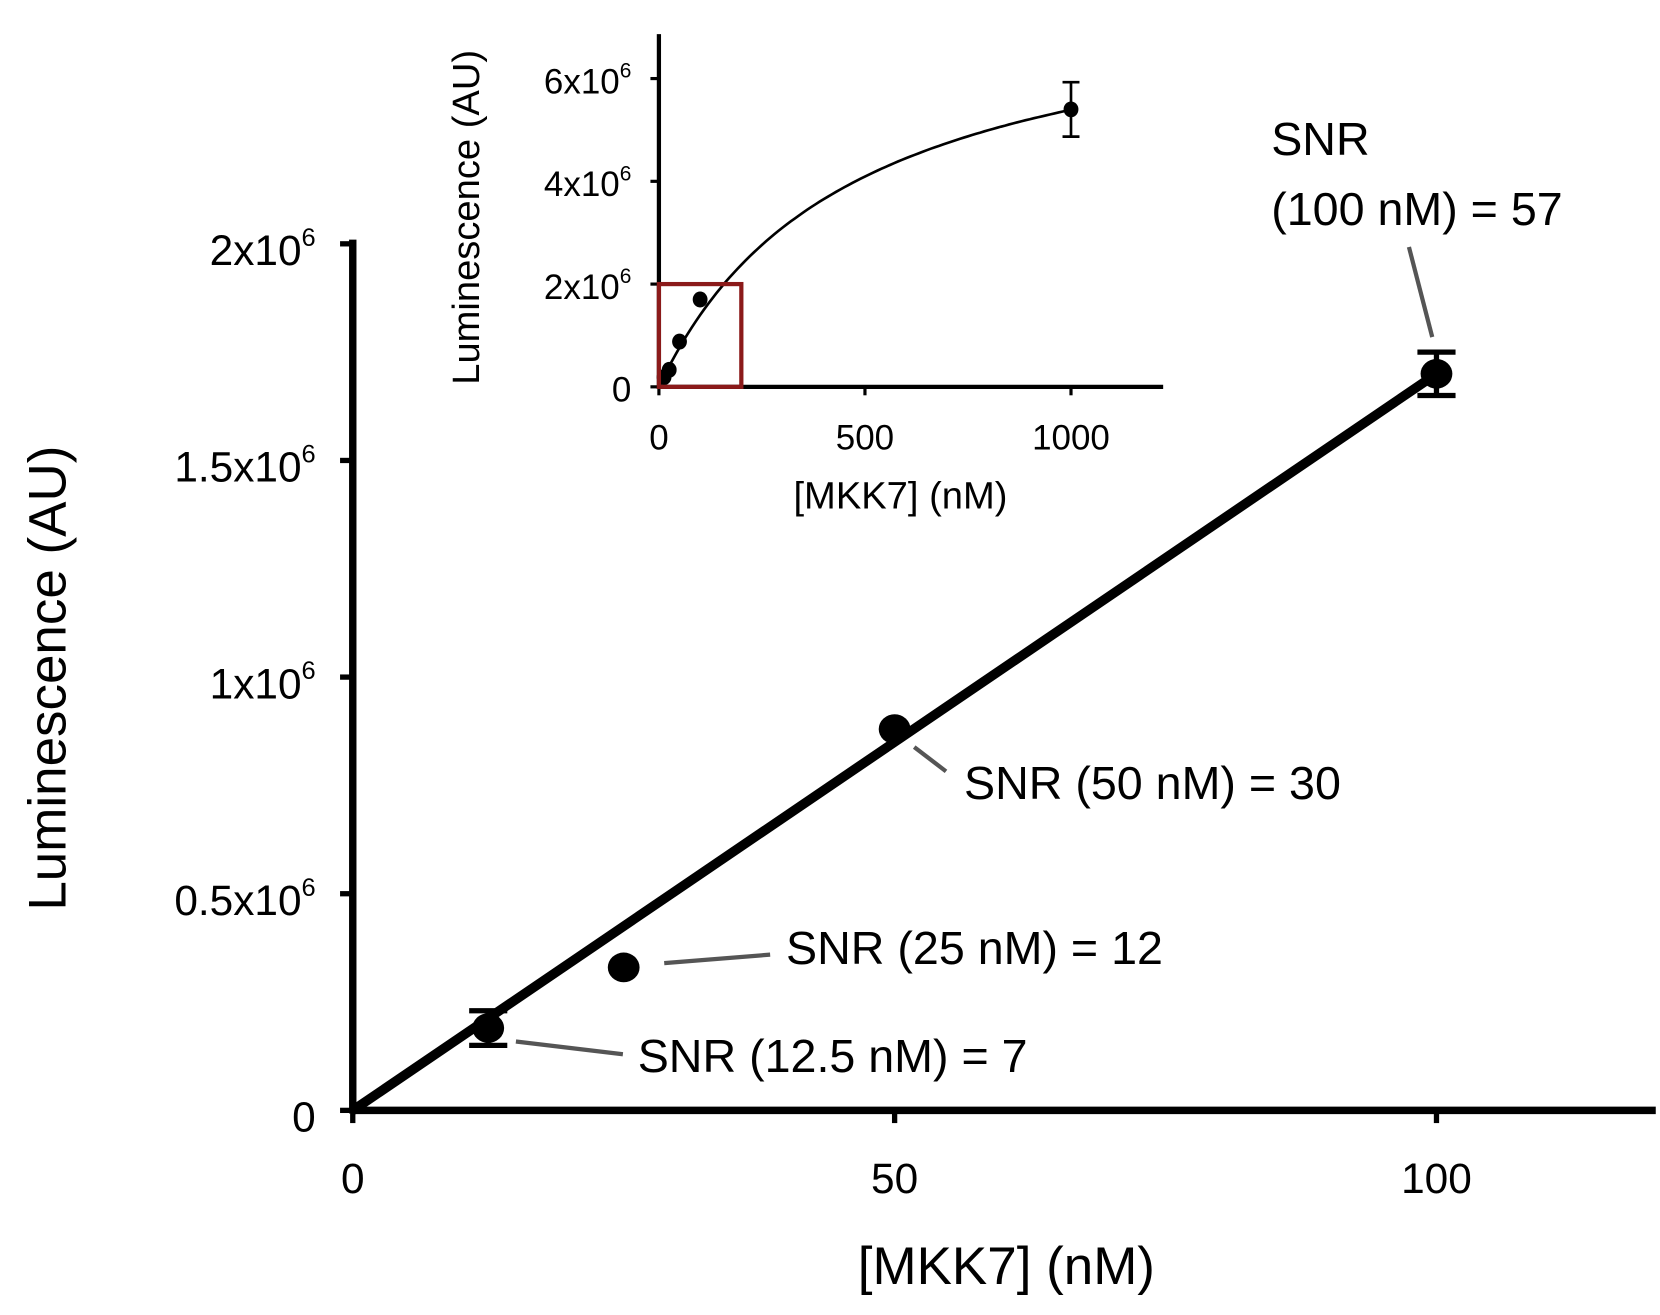  Describe the element at coordinates (466, 217) in the screenshot. I see `inset-y-axis-title: Luminescence (AU)` at that location.